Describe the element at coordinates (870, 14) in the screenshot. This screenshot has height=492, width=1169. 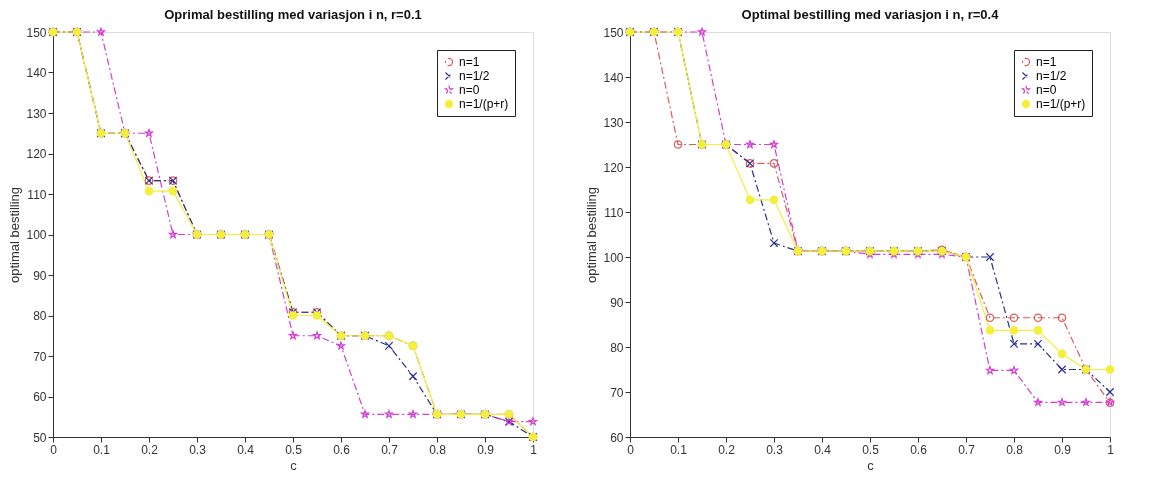
I see `chart-title: Optimal bestilling med variasjon i n, r=0.4` at that location.